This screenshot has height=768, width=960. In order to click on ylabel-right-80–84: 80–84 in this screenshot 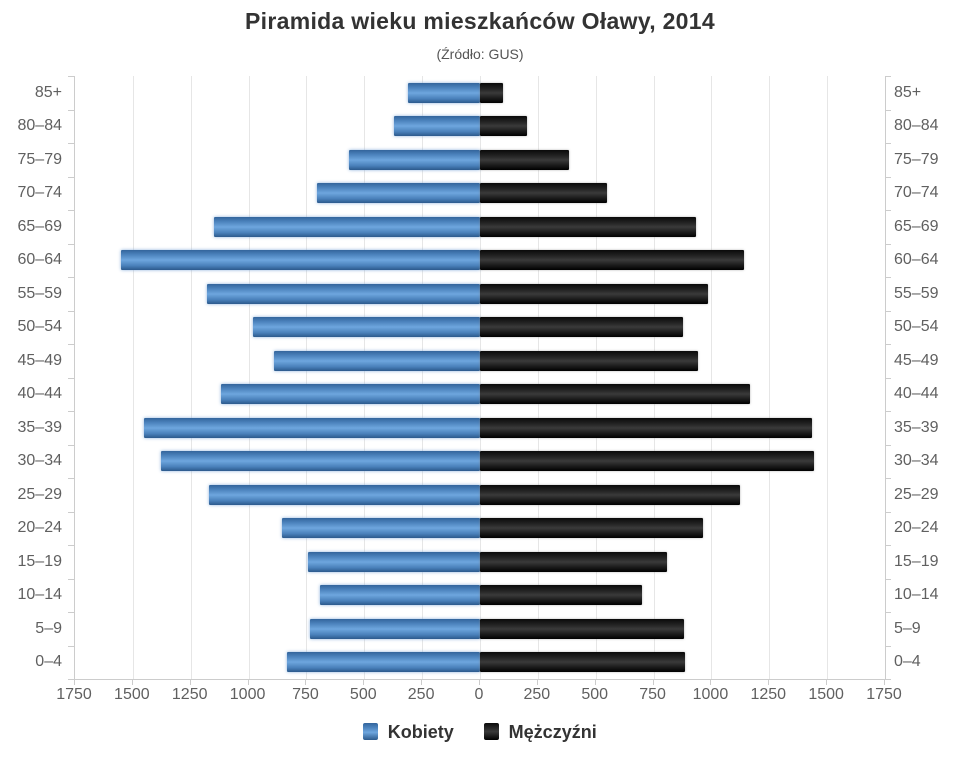, I will do `click(916, 126)`.